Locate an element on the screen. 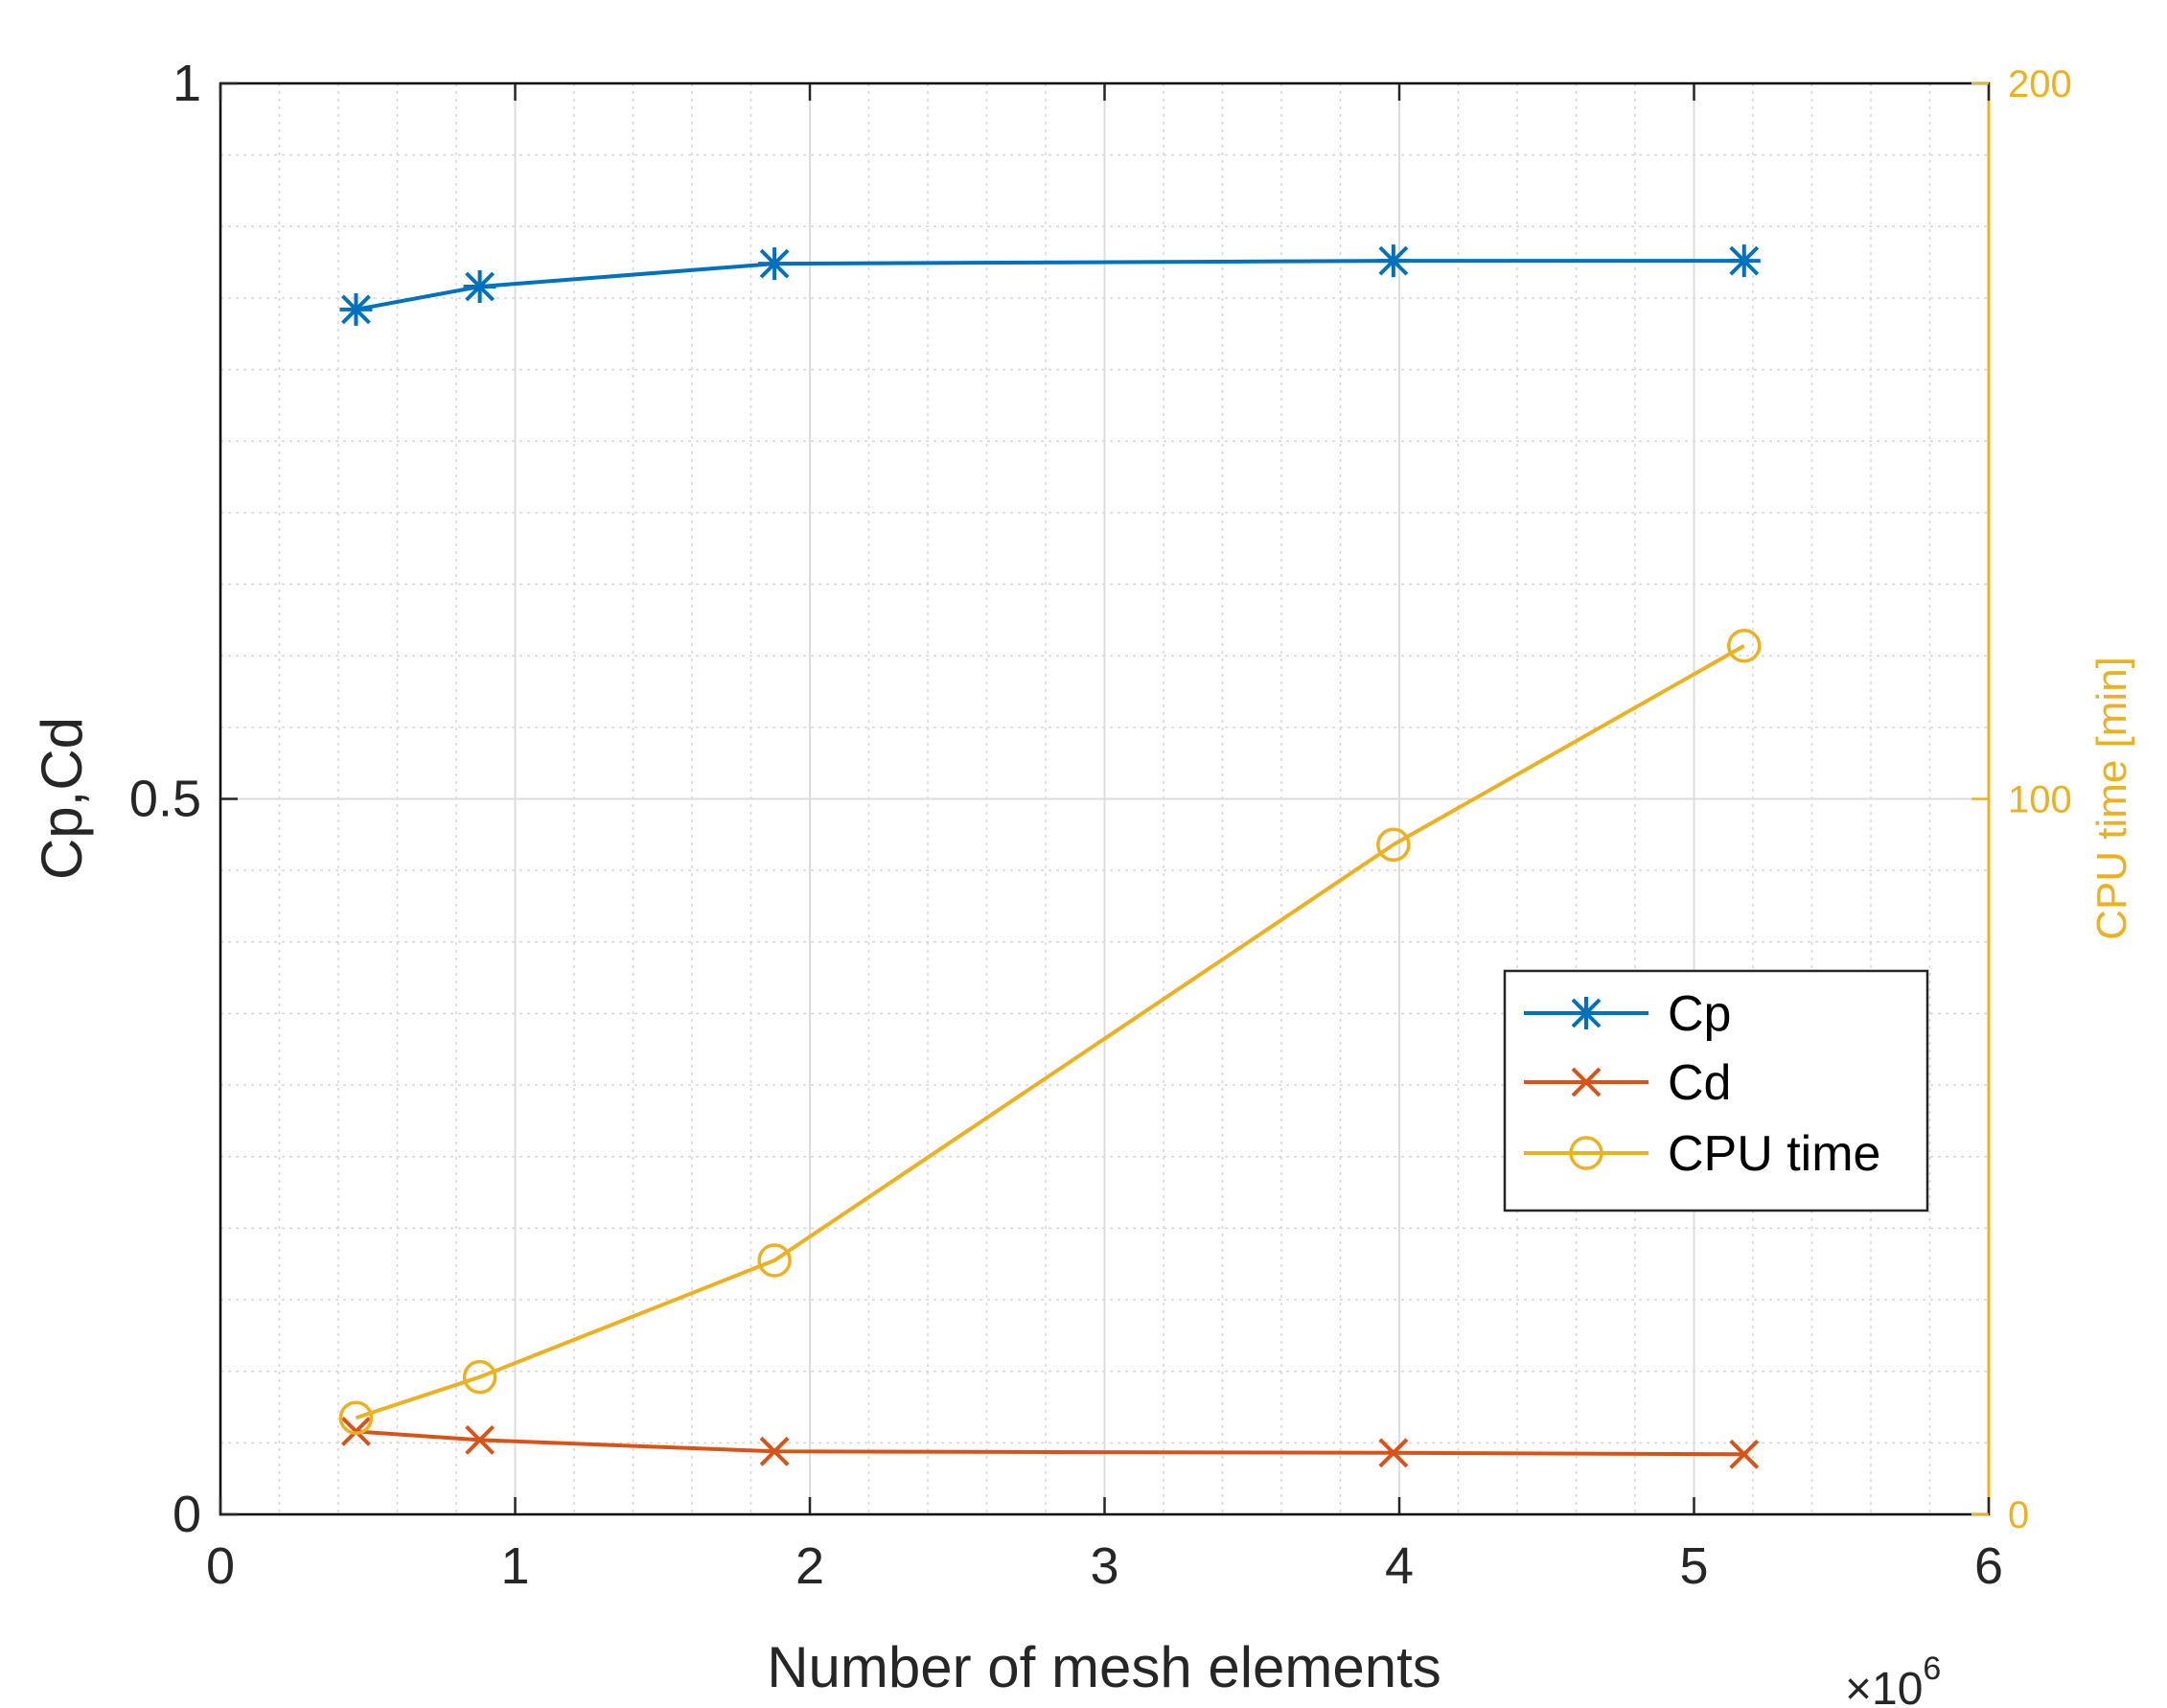  y-tick-label: 0 is located at coordinates (187, 1514).